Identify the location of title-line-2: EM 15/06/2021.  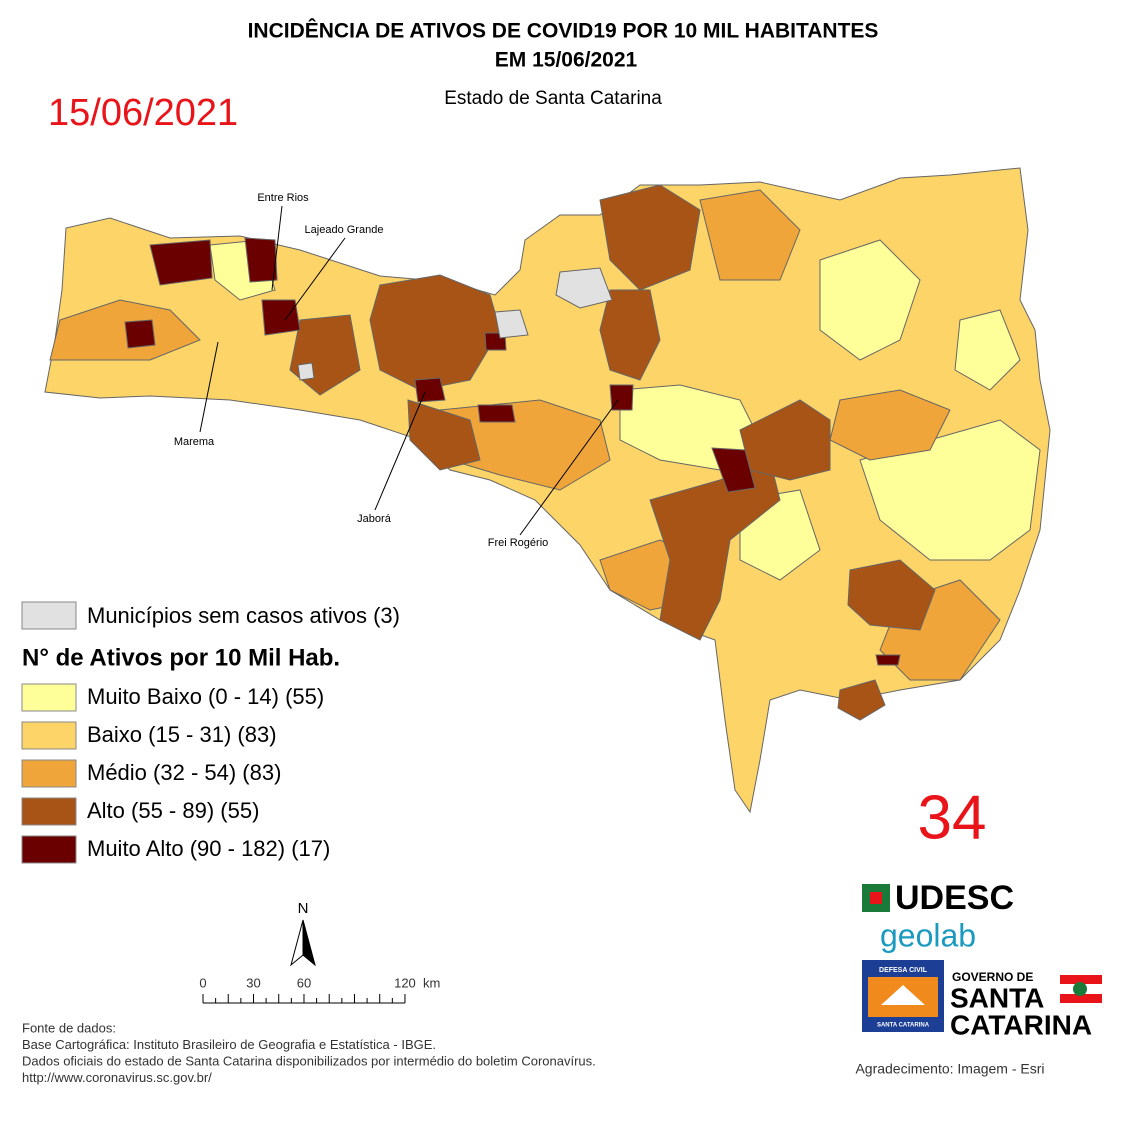
(566, 60).